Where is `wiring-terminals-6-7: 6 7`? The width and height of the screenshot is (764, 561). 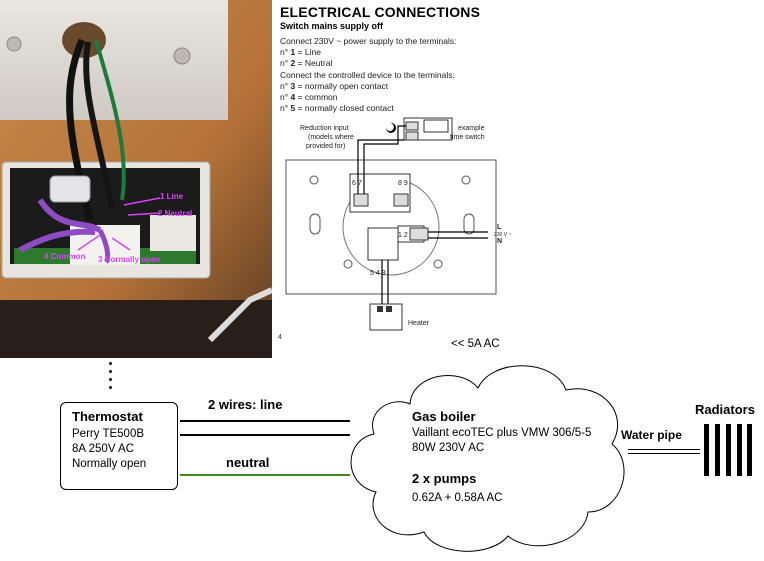 wiring-terminals-6-7: 6 7 is located at coordinates (357, 183).